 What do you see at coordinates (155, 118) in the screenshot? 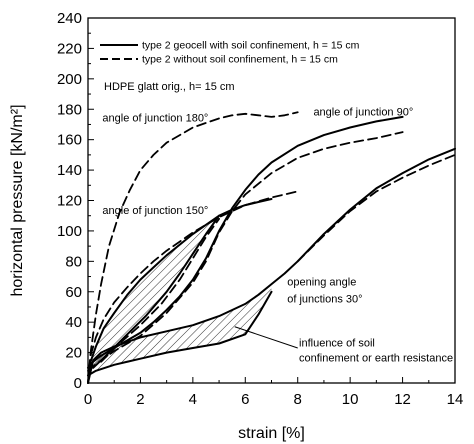
I see `annotation-0: angle of junction 180°` at bounding box center [155, 118].